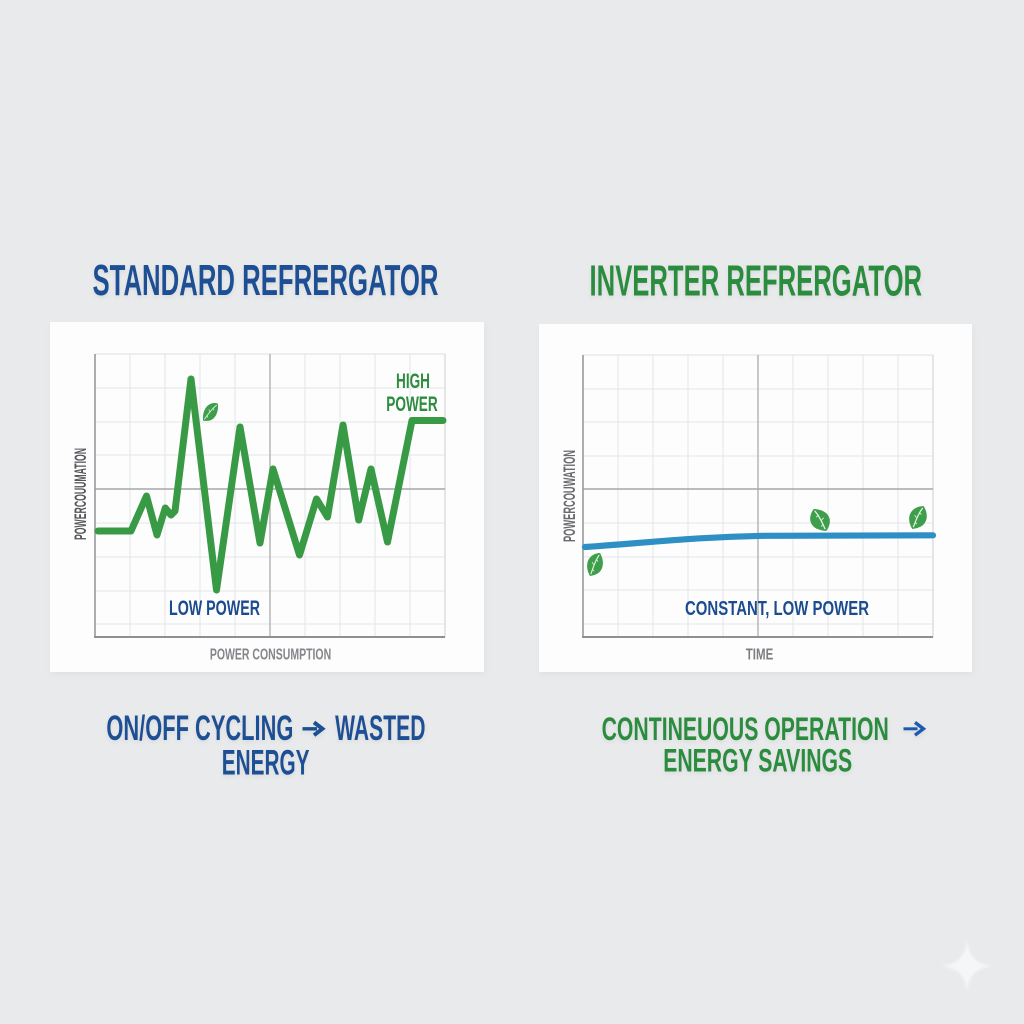 Image resolution: width=1024 pixels, height=1024 pixels. Describe the element at coordinates (412, 404) in the screenshot. I see `svg-text: POWER` at that location.